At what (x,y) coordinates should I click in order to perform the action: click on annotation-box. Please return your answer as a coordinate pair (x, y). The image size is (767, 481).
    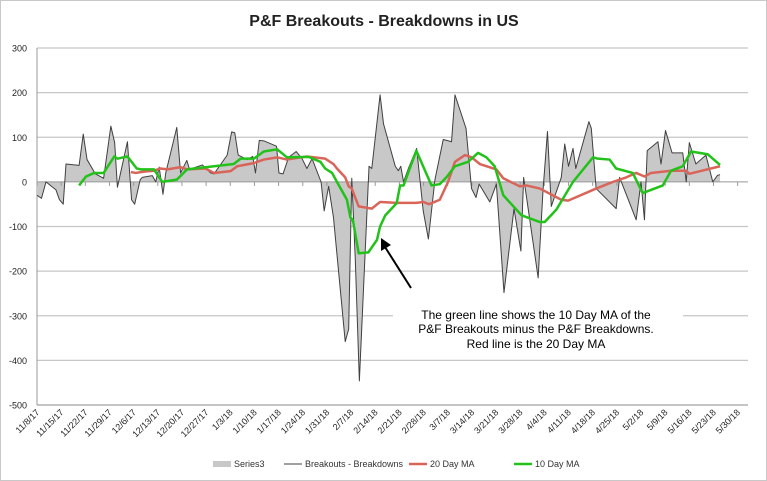
    Looking at the image, I should click on (538, 329).